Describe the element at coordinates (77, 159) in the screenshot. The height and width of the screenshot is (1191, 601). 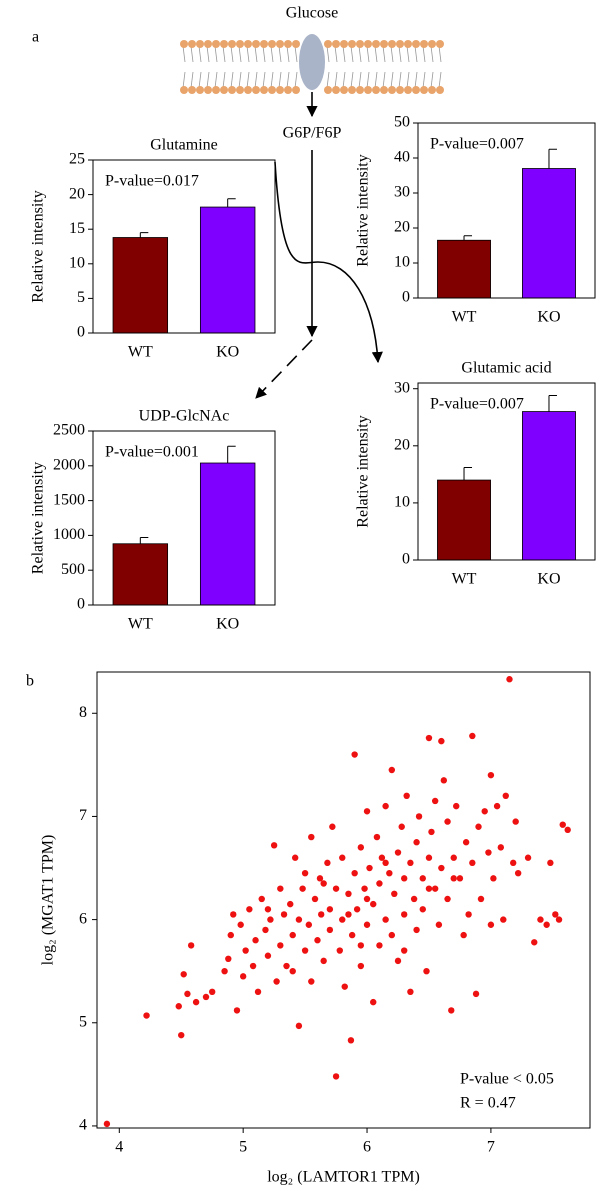
I see `y-tick-label: 25` at that location.